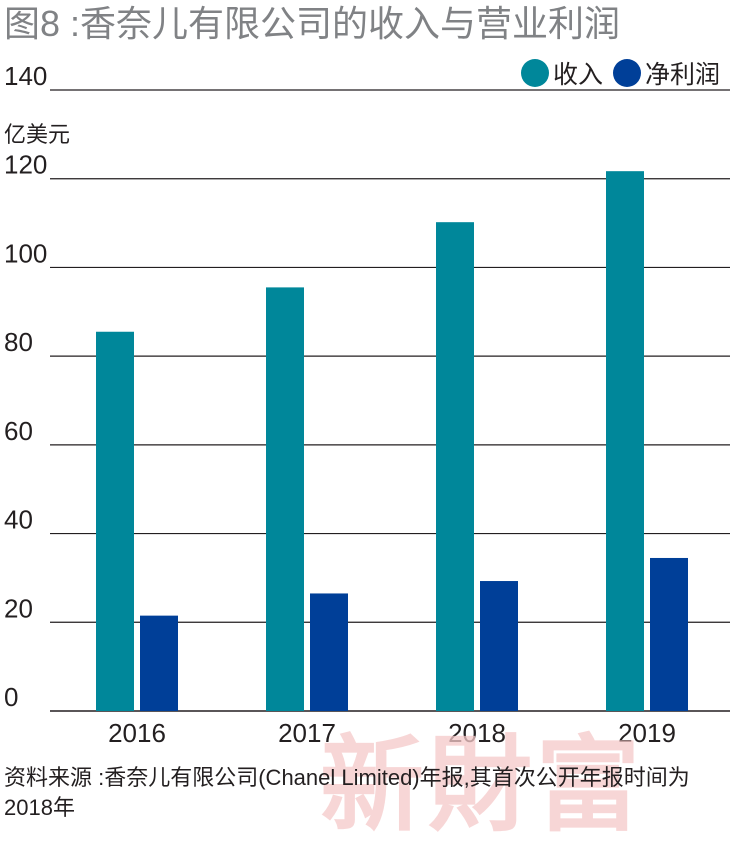  What do you see at coordinates (18, 520) in the screenshot?
I see `y-tick-label: 40` at bounding box center [18, 520].